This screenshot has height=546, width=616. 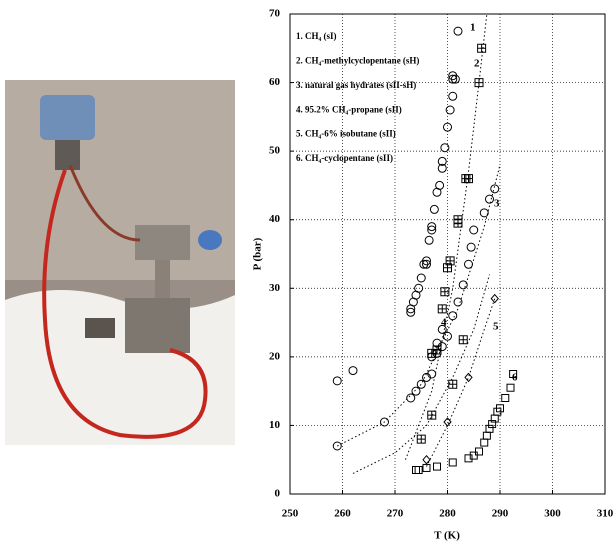 What do you see at coordinates (496, 327) in the screenshot?
I see `curve-label: 5` at bounding box center [496, 327].